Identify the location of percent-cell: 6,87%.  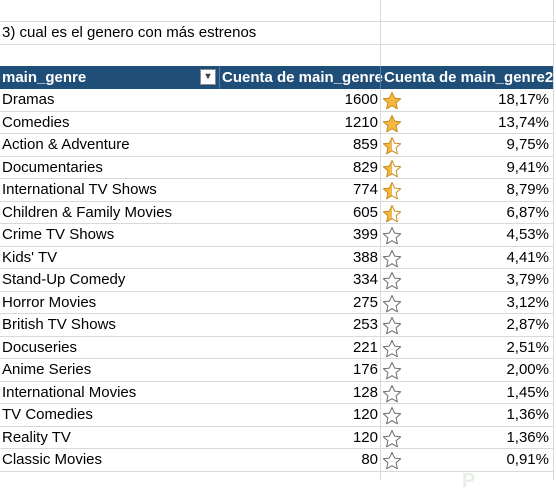
(527, 212).